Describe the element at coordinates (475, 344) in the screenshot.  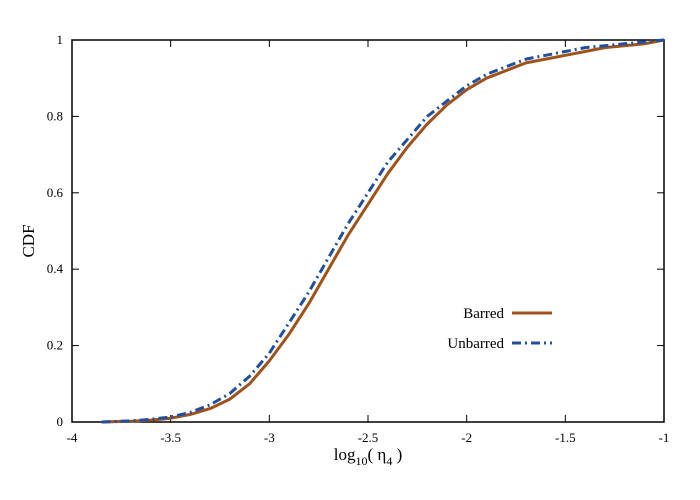
I see `legend-label-unbarred: Unbarred` at that location.